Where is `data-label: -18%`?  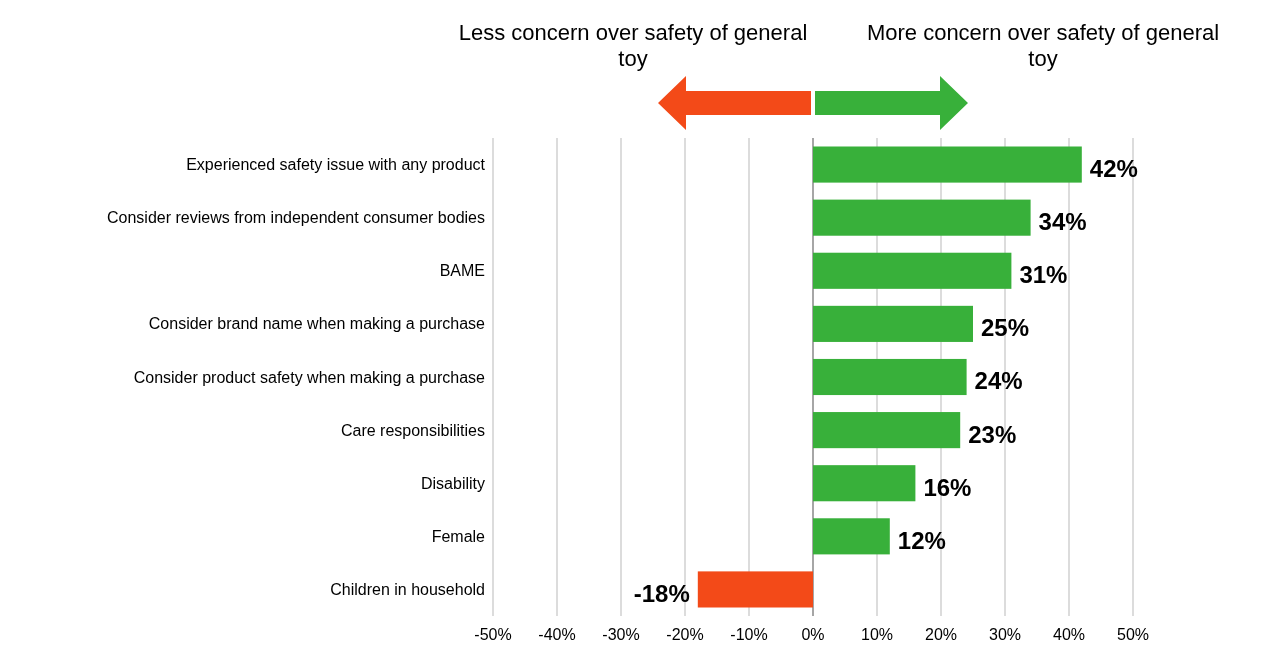
data-label: -18% is located at coordinates (661, 593).